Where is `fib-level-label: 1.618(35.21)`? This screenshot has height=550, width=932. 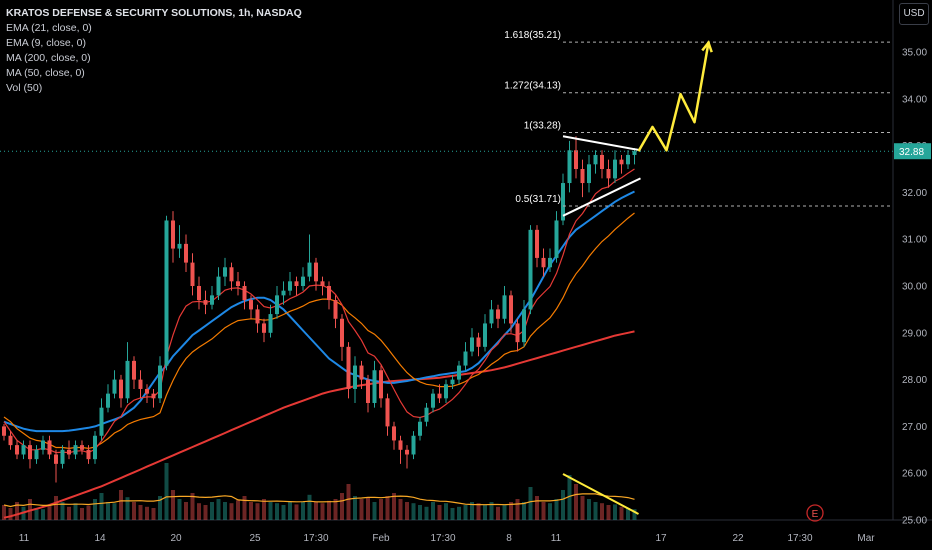
fib-level-label: 1.618(35.21) is located at coordinates (532, 35).